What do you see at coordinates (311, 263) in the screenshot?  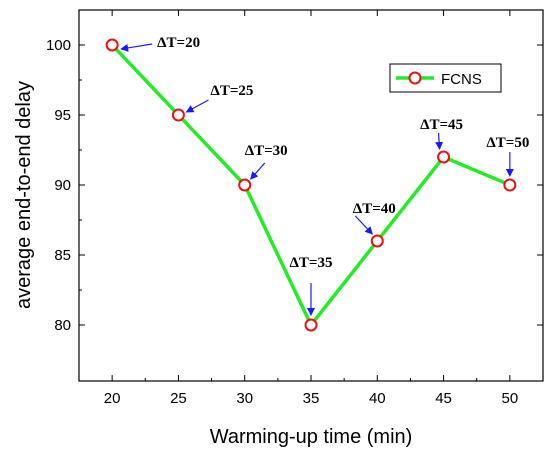 I see `annotation-label: ΔT=35` at bounding box center [311, 263].